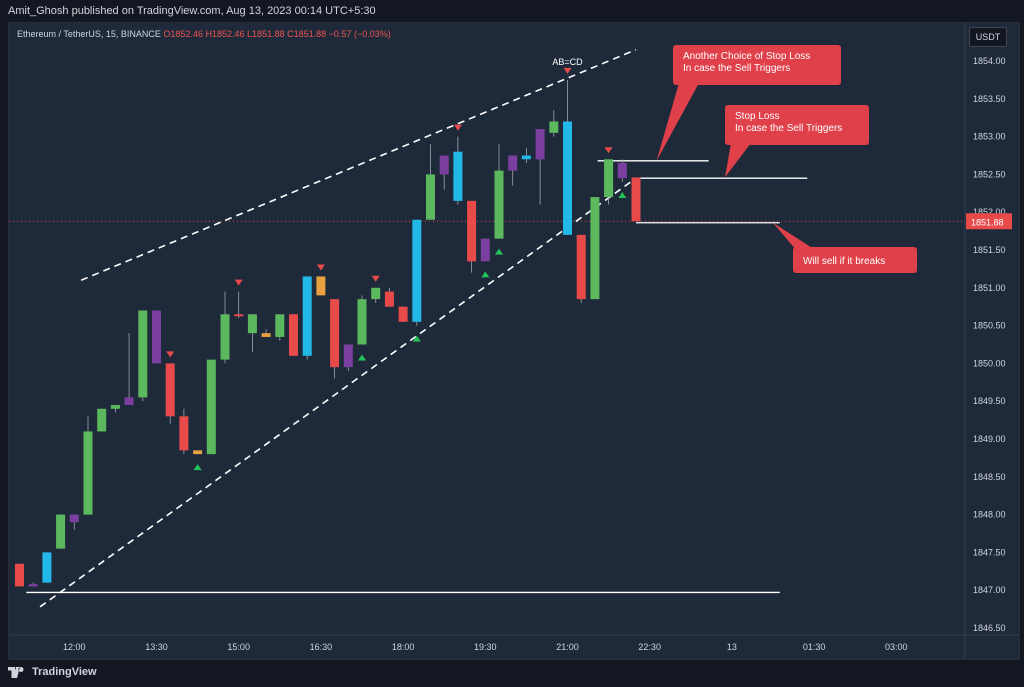  Describe the element at coordinates (649, 647) in the screenshot. I see `x-tick-label: 22:30` at that location.